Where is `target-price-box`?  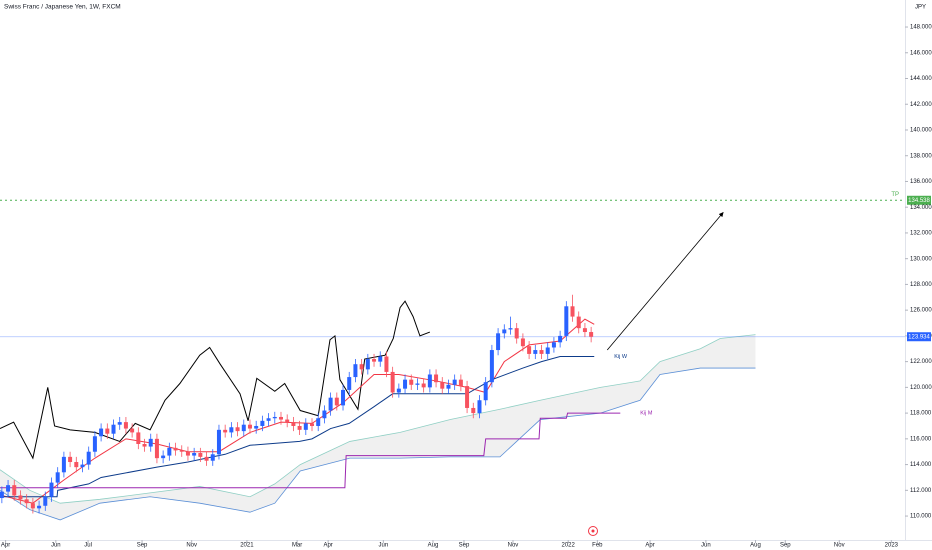
target-price-box is located at coordinates (919, 200).